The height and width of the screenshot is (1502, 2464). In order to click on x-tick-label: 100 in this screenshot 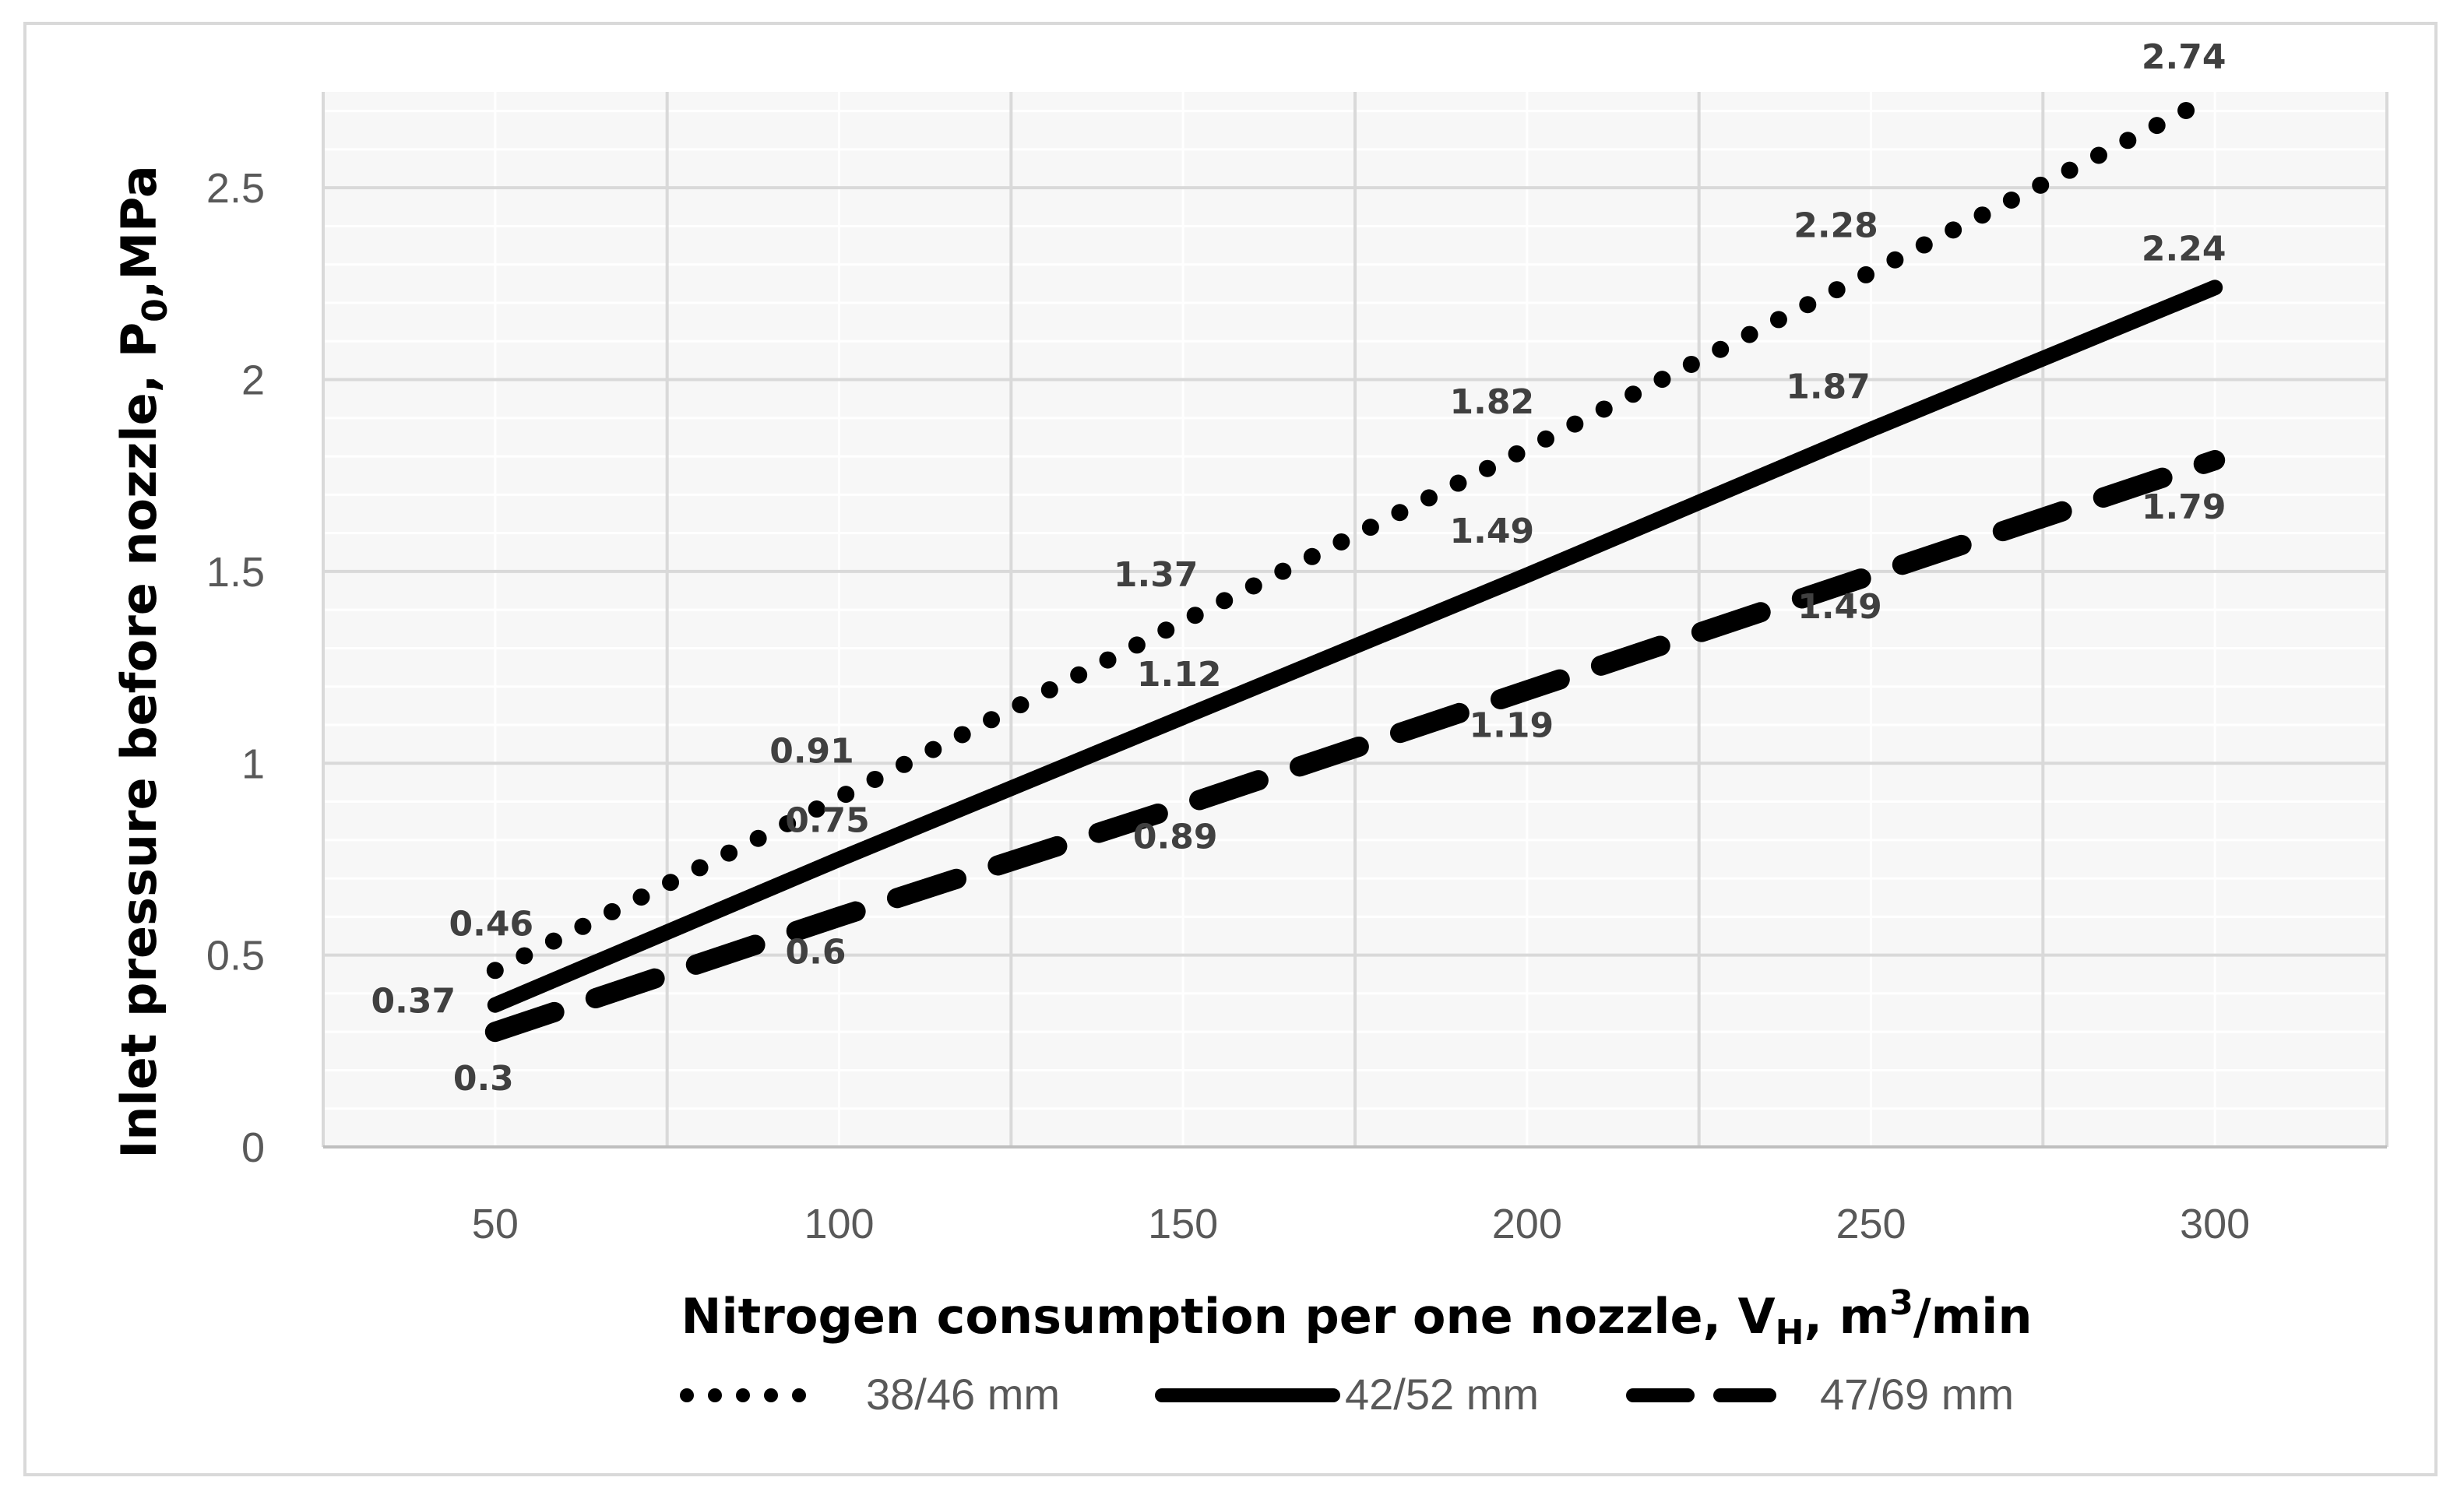, I will do `click(839, 1224)`.